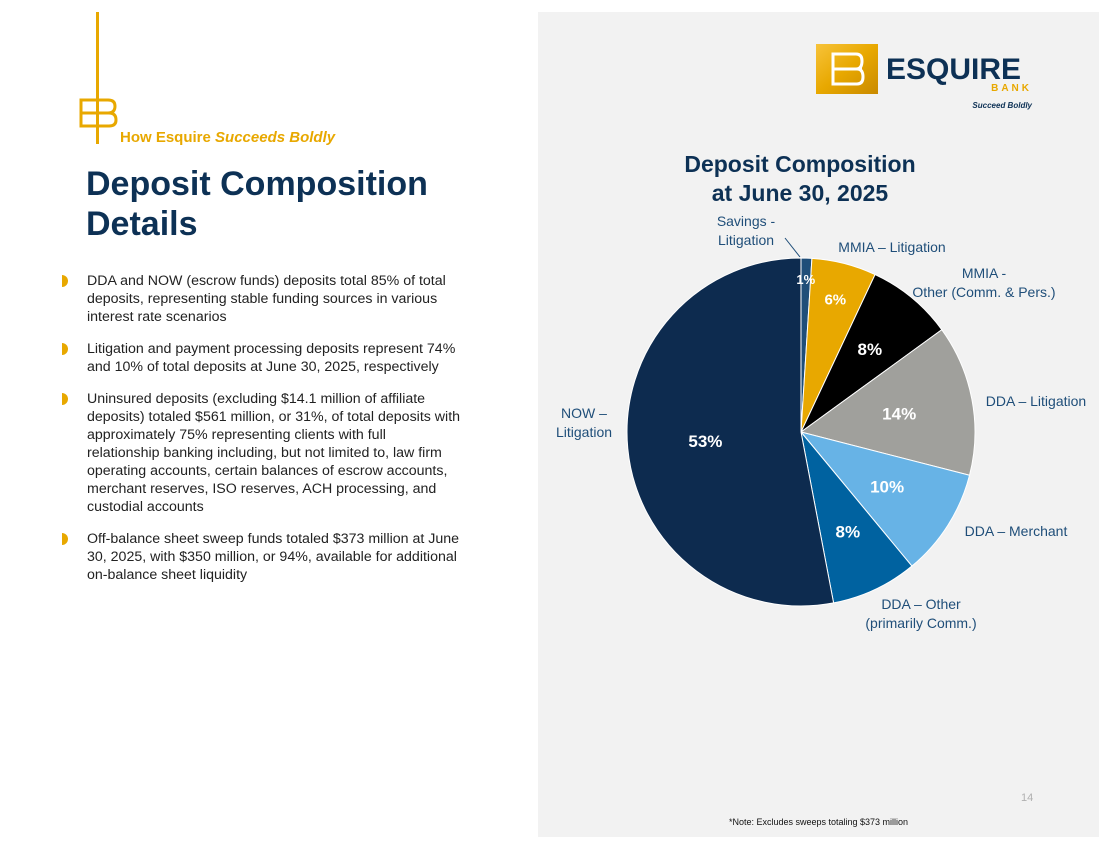 The image size is (1100, 849). I want to click on chart-title: Deposit Composition at June 30, 2025, so click(800, 179).